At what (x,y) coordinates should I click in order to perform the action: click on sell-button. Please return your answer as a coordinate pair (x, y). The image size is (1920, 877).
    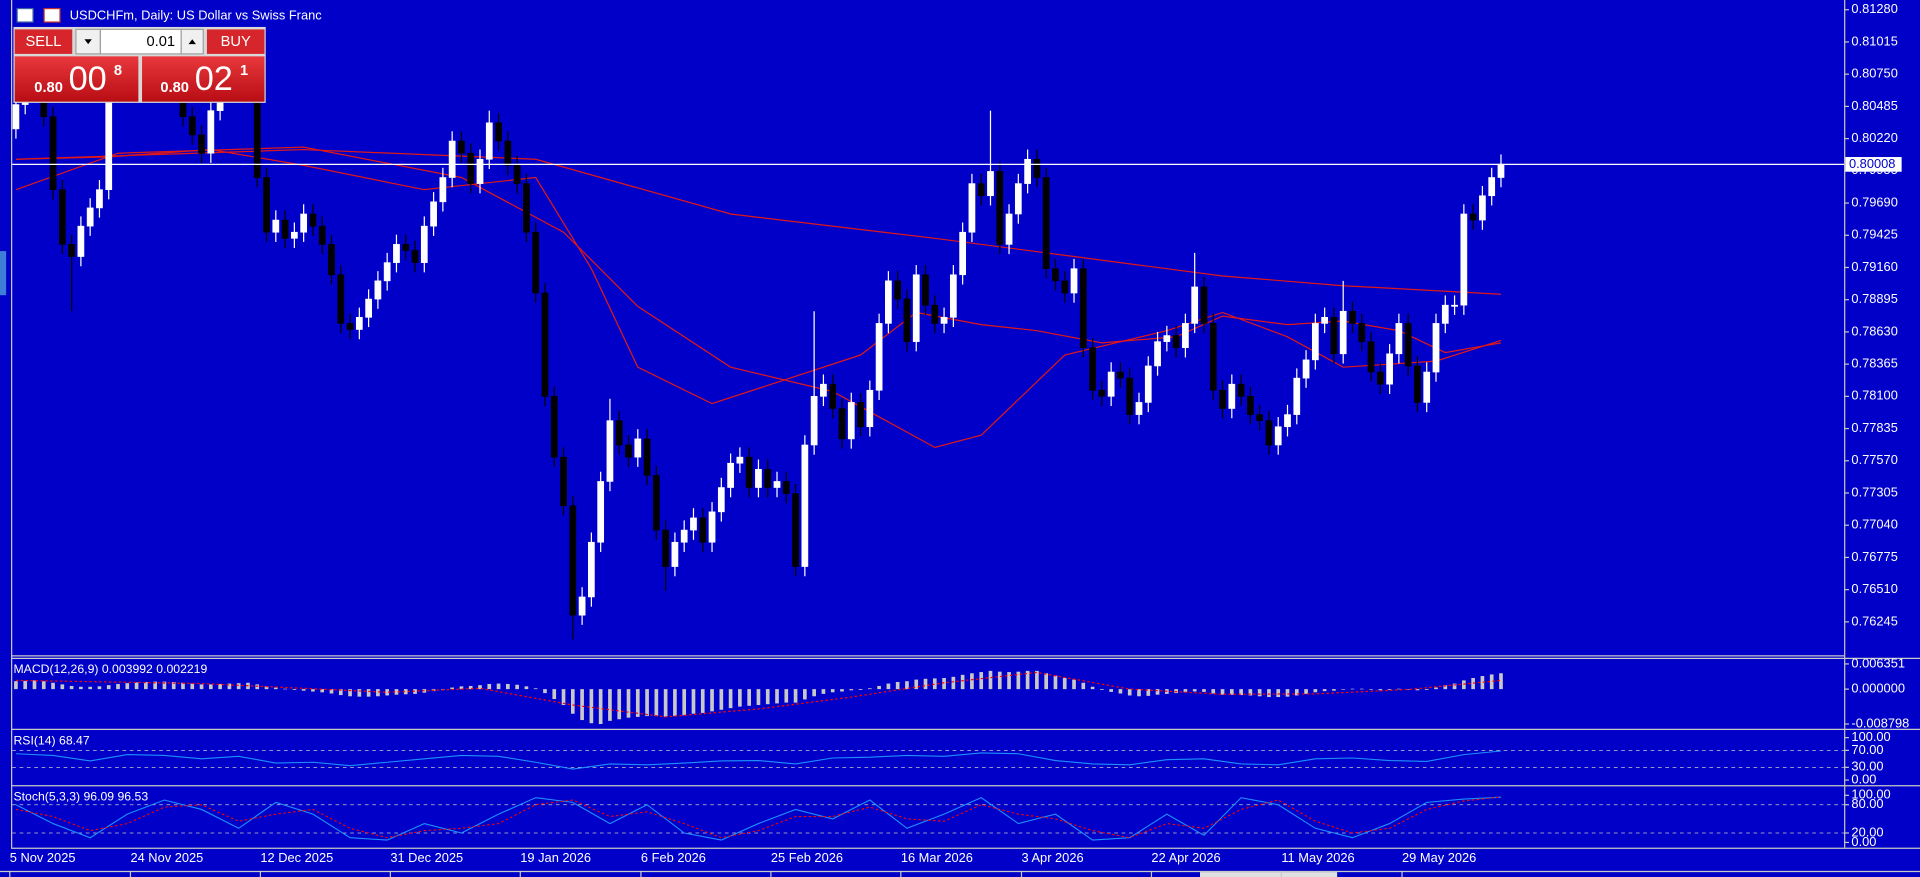
    Looking at the image, I should click on (43, 41).